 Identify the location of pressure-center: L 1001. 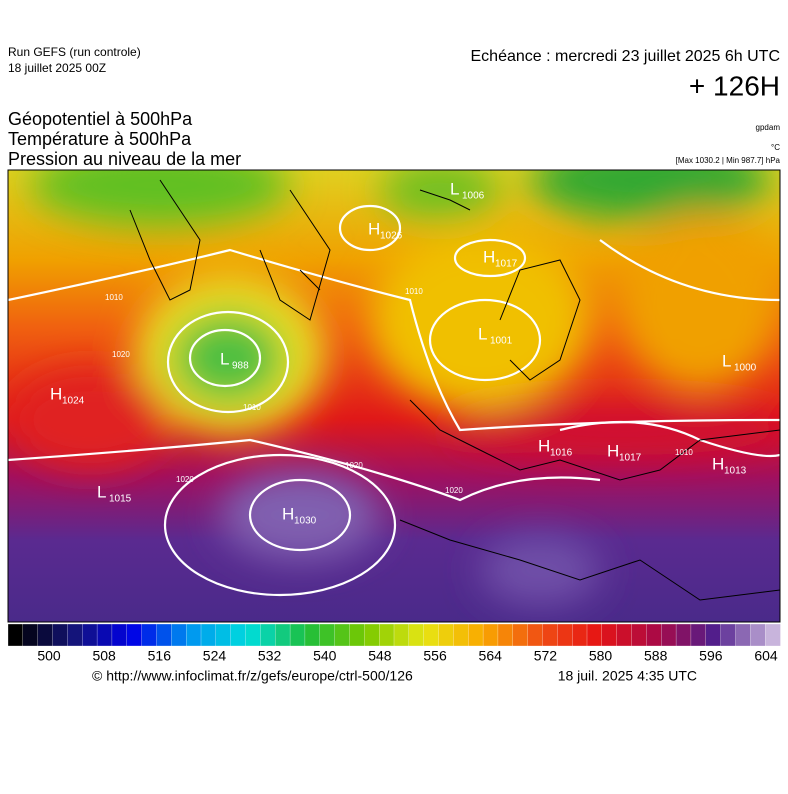
(495, 335).